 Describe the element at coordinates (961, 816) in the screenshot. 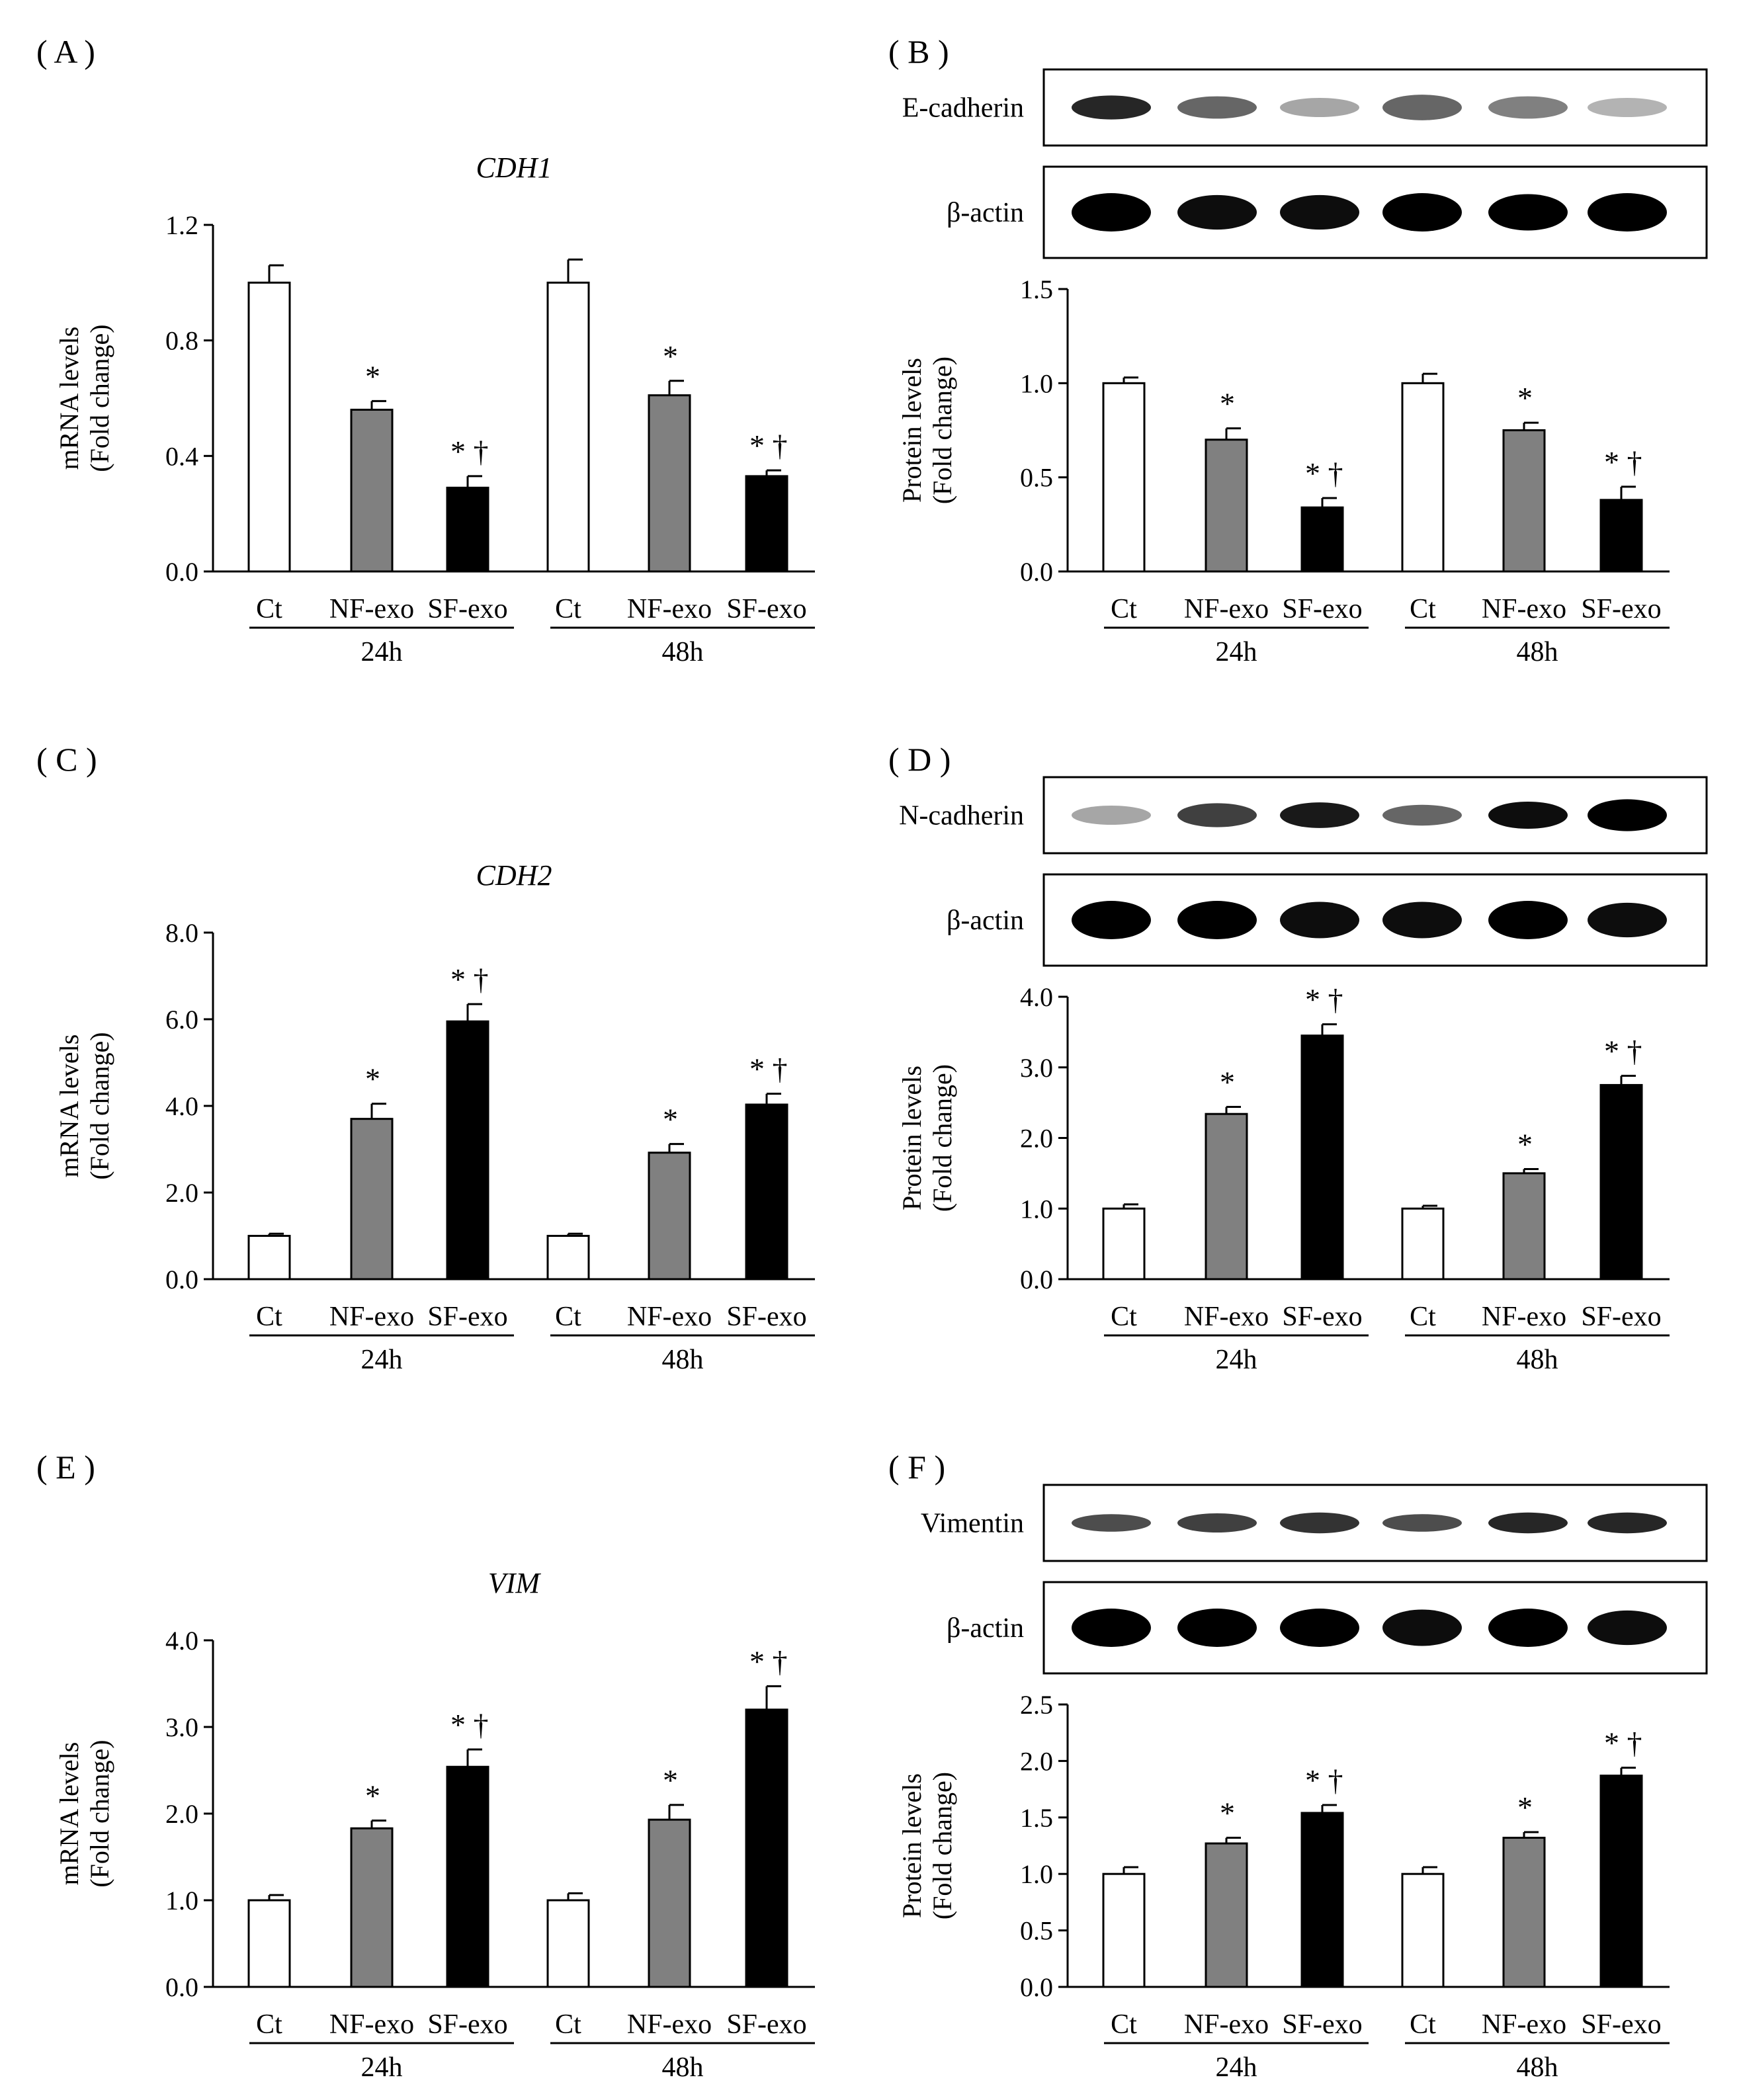

I see `blot-label: N-cadherin` at that location.